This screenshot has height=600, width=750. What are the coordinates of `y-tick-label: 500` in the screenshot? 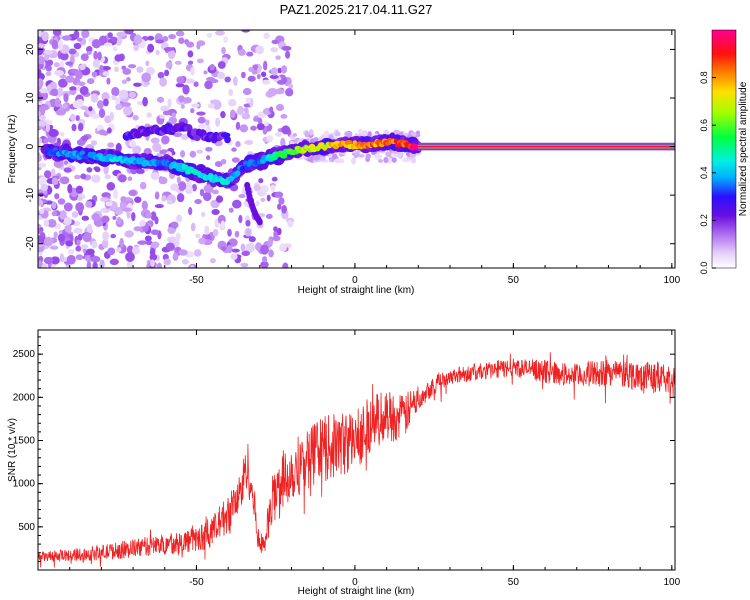 It's located at (26, 527).